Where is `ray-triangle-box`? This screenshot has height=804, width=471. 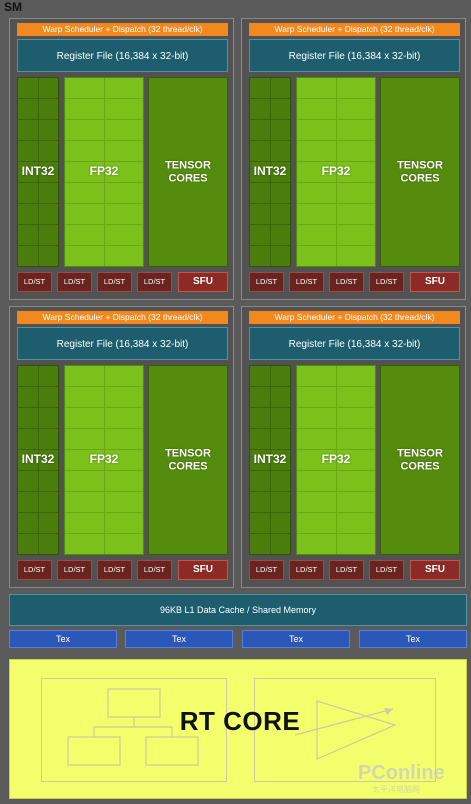
ray-triangle-box is located at coordinates (345, 730).